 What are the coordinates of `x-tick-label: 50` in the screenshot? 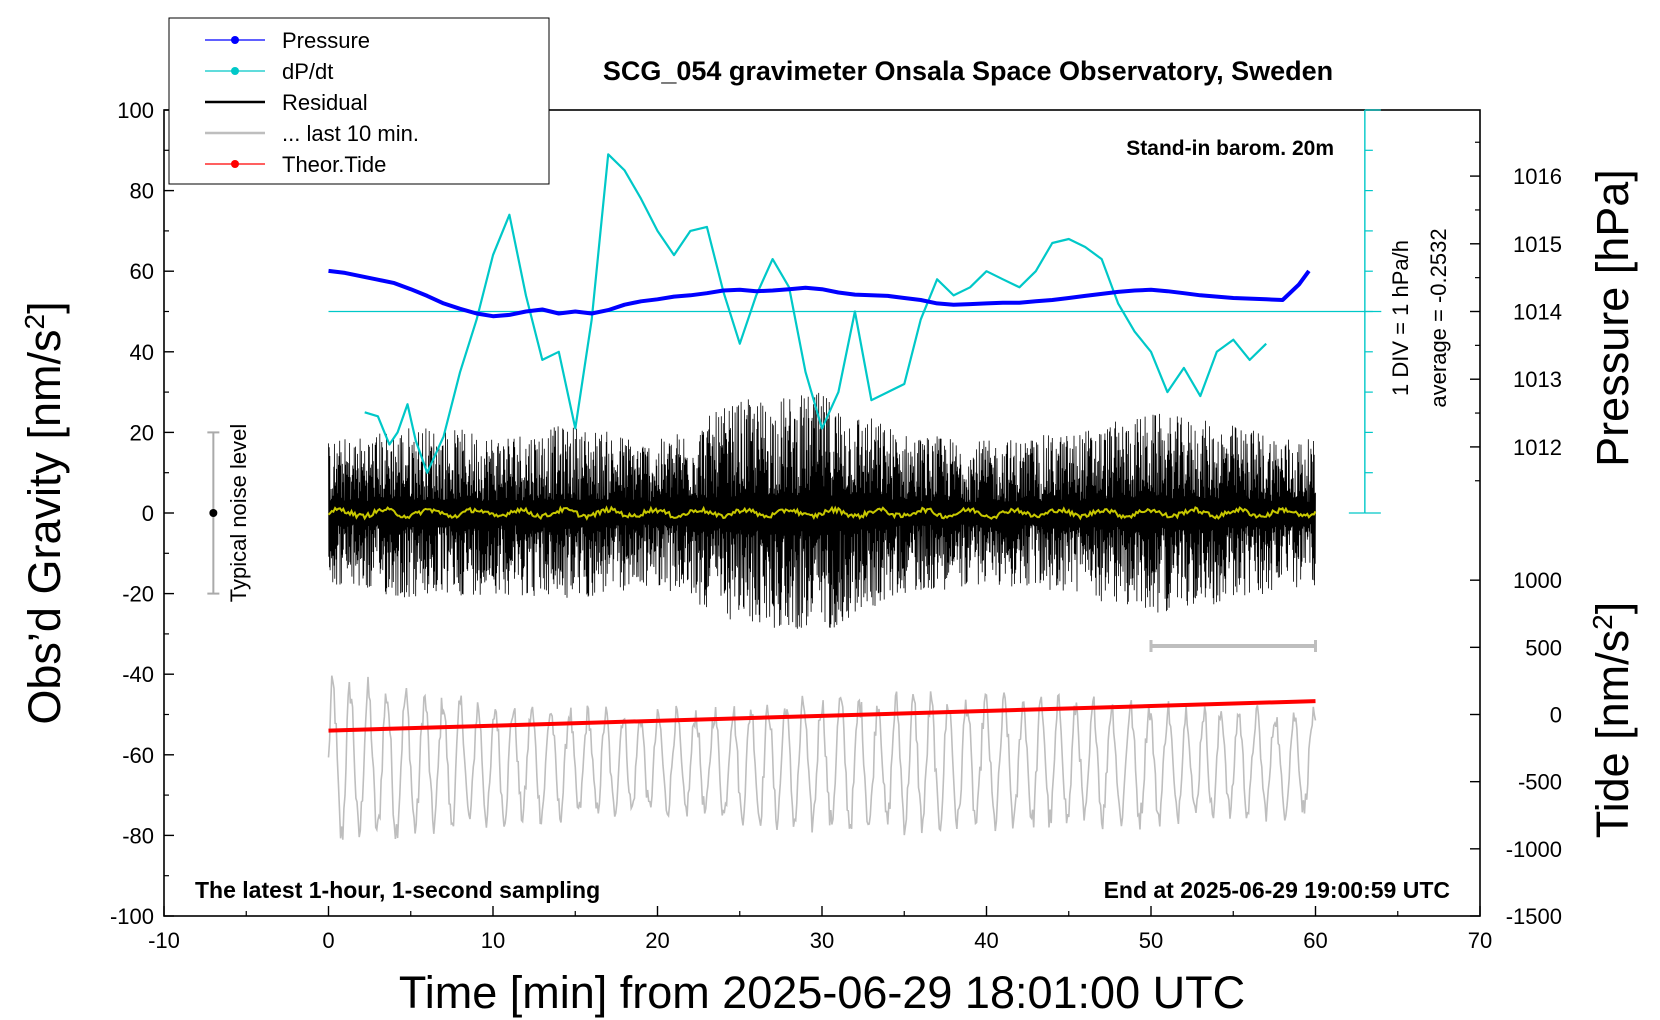 It's located at (1151, 940).